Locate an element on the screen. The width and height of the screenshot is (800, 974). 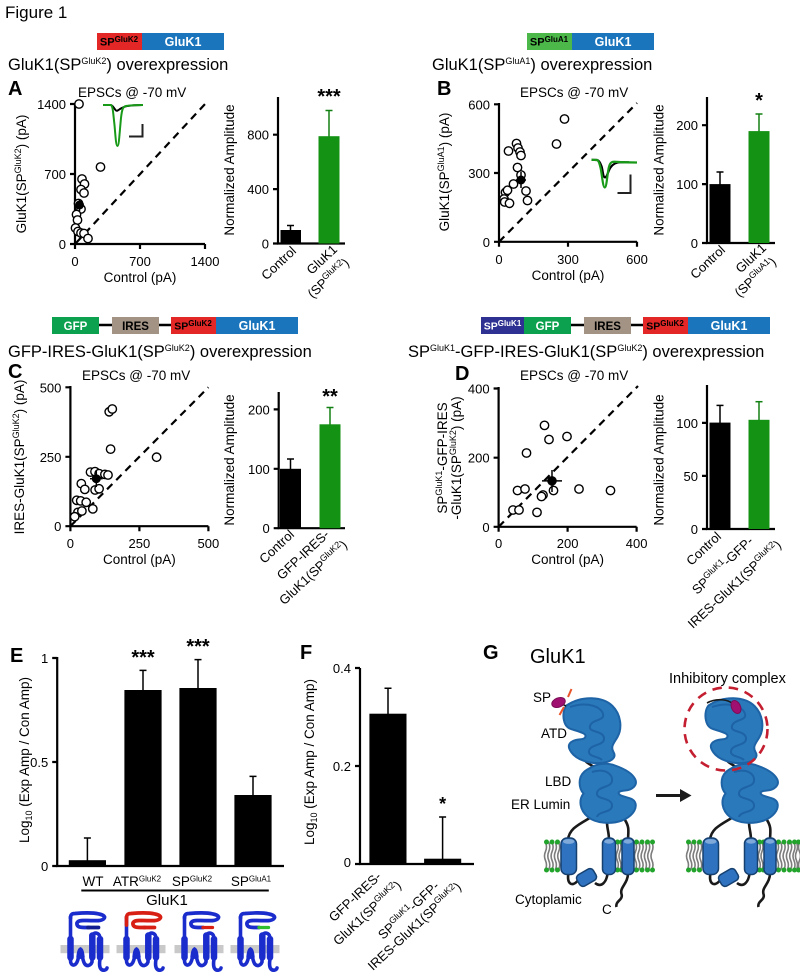
svg-text: Cytoplamic is located at coordinates (548, 899).